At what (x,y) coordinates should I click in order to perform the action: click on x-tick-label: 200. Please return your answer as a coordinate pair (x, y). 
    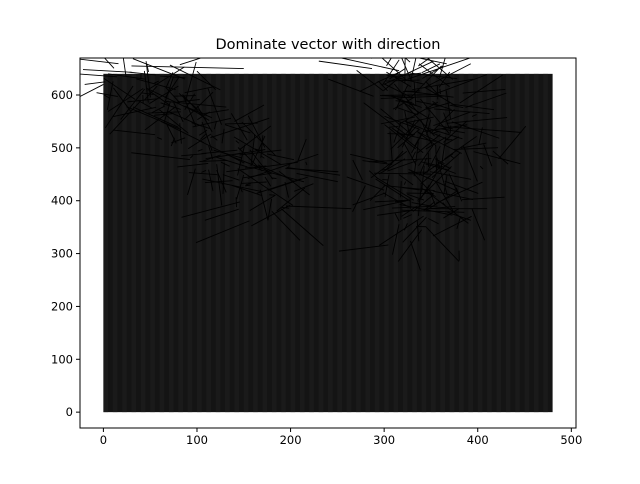
    Looking at the image, I should click on (291, 440).